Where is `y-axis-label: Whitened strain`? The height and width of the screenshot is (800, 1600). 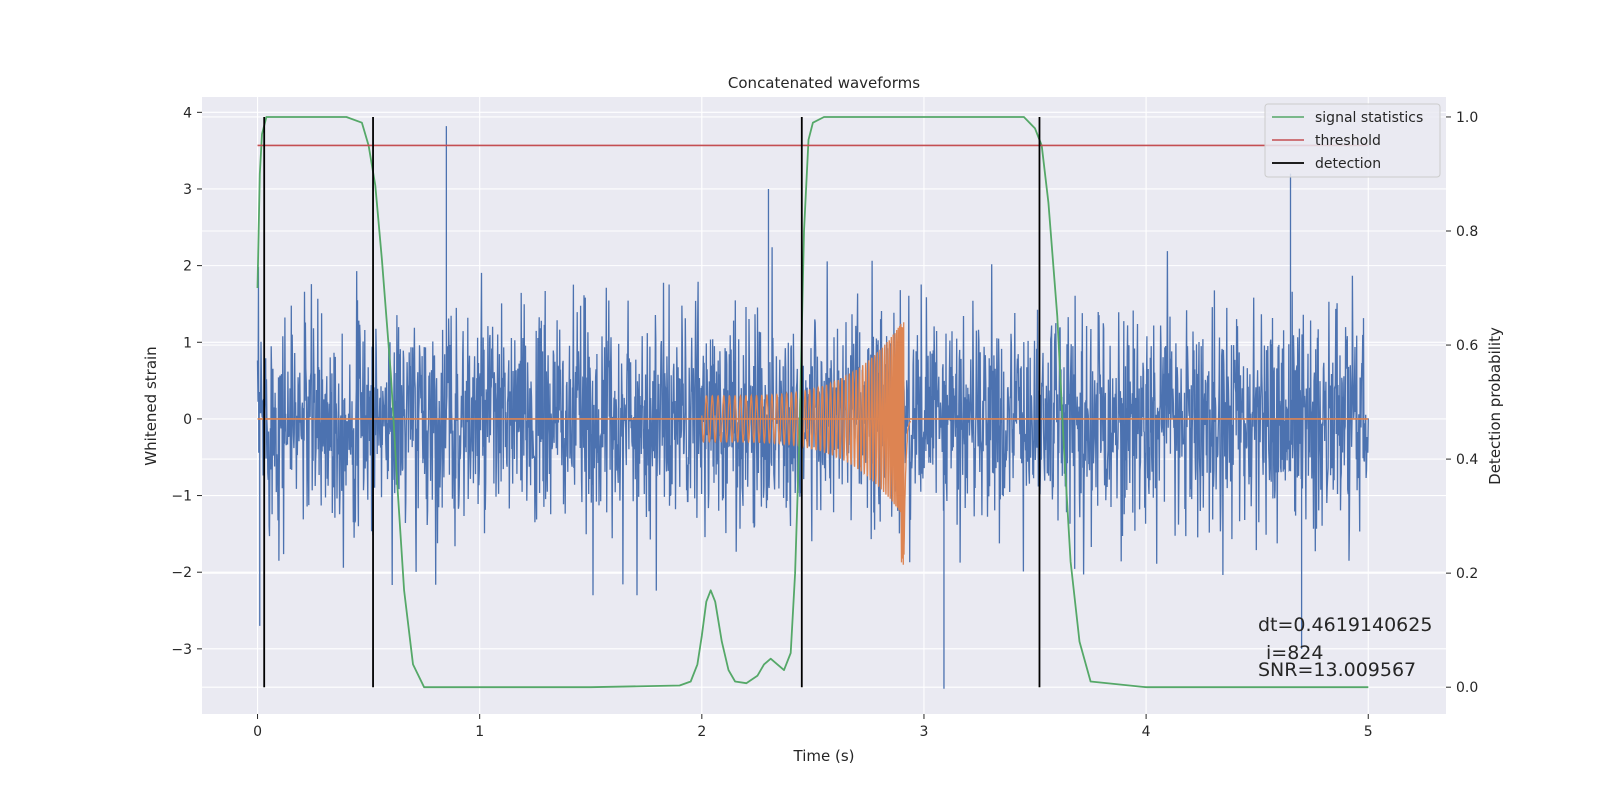 y-axis-label: Whitened strain is located at coordinates (151, 405).